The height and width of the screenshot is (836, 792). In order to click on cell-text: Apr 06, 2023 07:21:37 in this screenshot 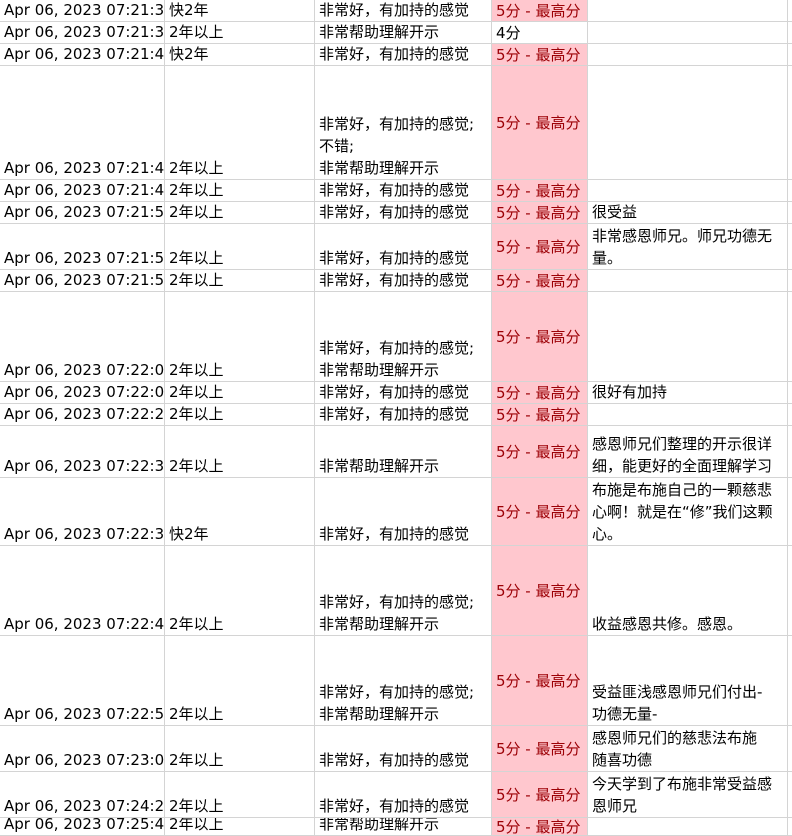, I will do `click(84, 32)`.